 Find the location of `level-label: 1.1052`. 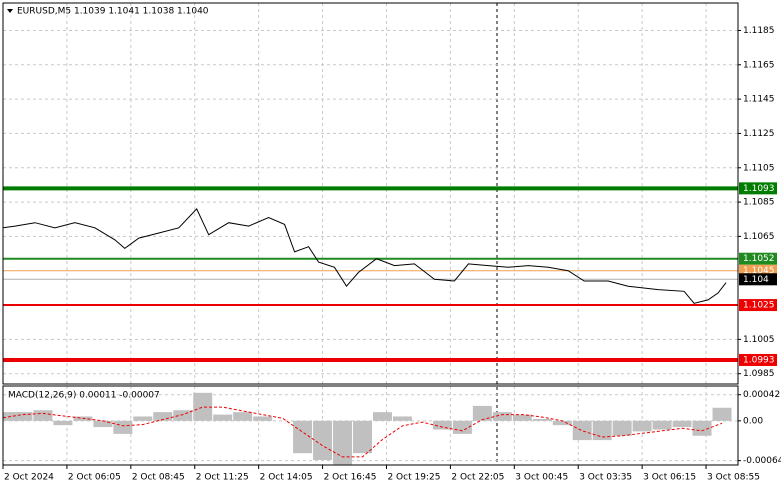

level-label: 1.1052 is located at coordinates (759, 259).